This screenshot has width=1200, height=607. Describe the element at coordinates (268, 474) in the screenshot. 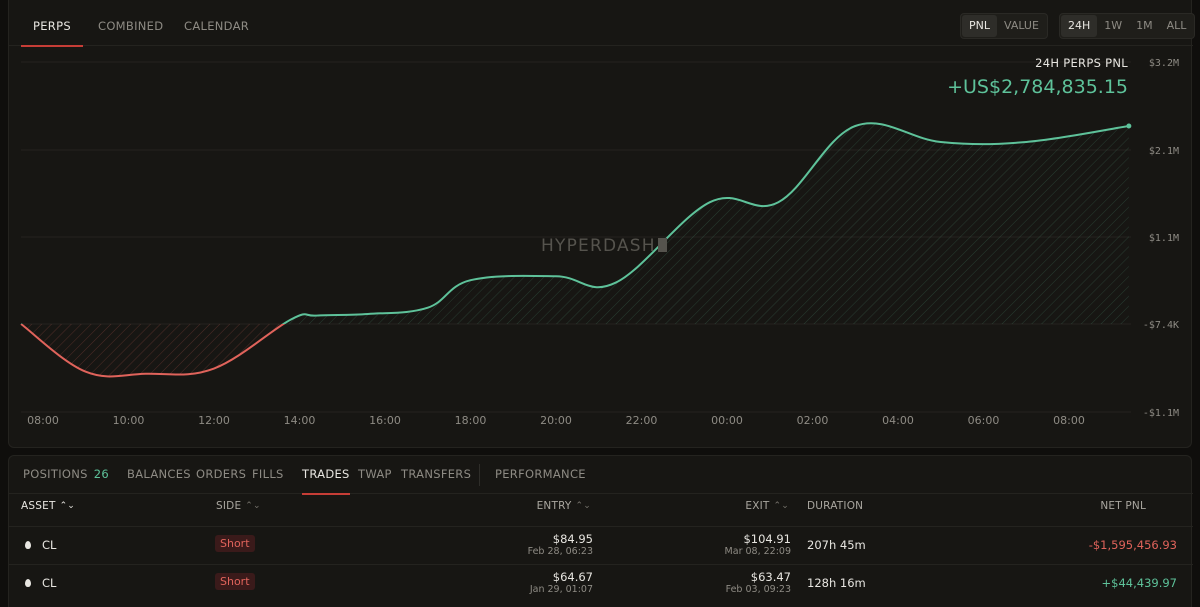

I see `tab-fills: FILLS` at that location.